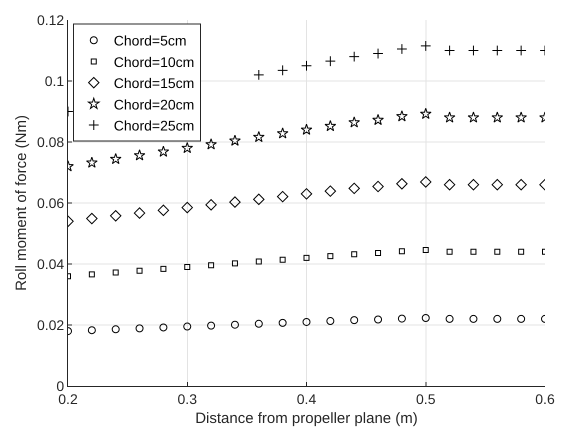 This screenshot has height=436, width=567. What do you see at coordinates (154, 83) in the screenshot?
I see `legend-label: Chord=15cm` at bounding box center [154, 83].